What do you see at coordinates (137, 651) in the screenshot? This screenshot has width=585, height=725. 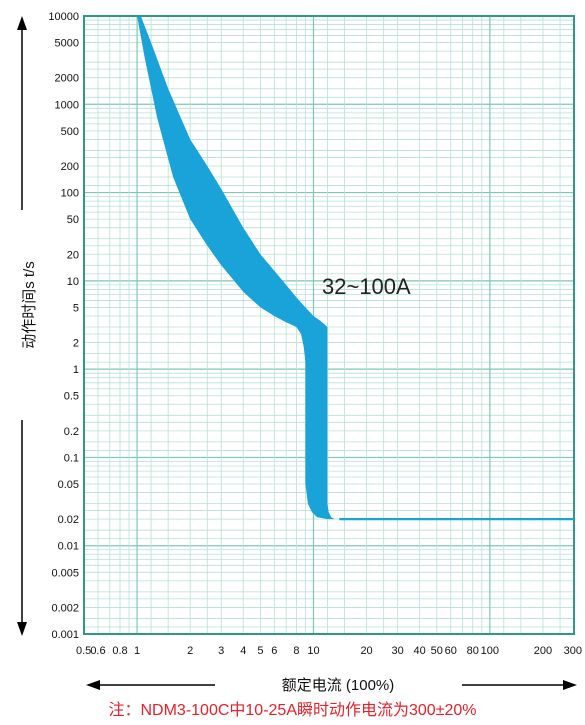 I see `x-tick-label: 1` at bounding box center [137, 651].